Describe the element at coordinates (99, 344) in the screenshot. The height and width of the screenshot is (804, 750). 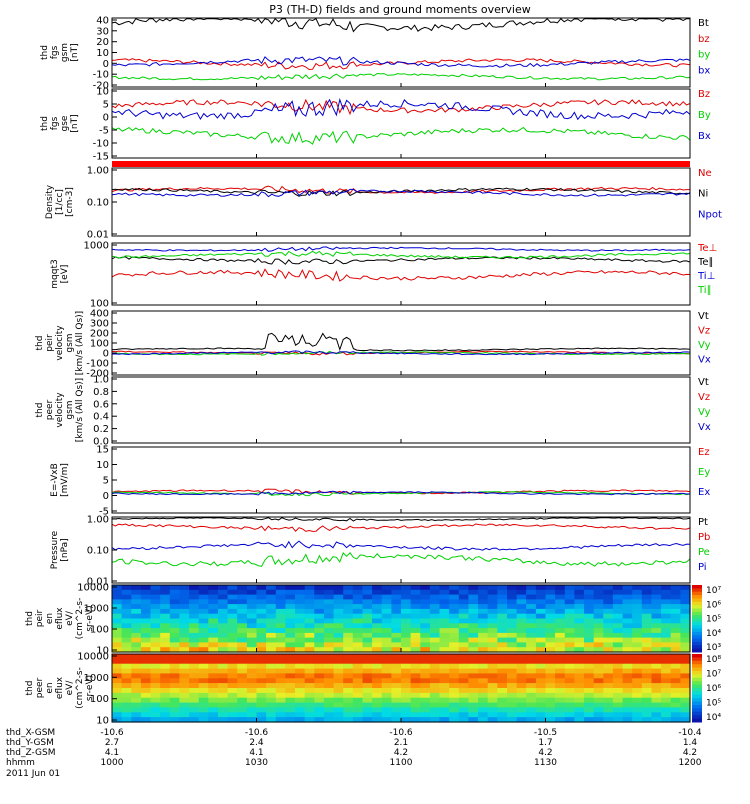
I see `y-tick-label: 100` at that location.